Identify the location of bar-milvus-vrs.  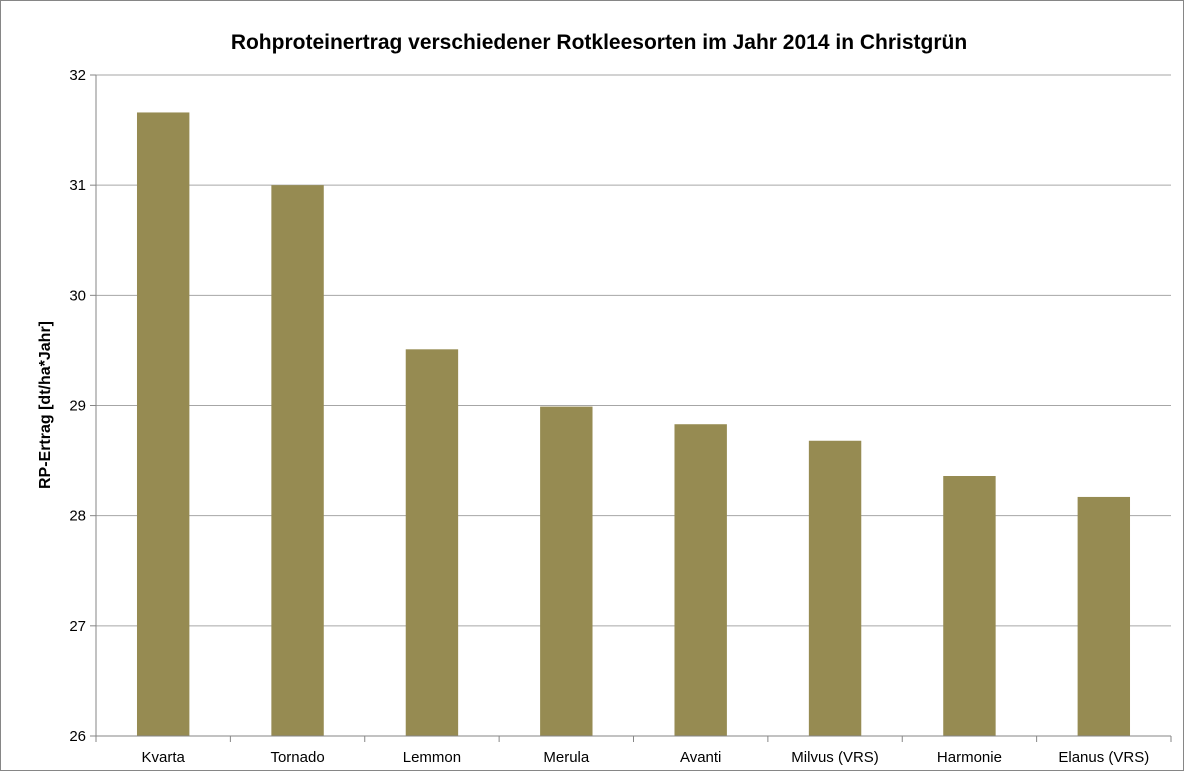
(835, 588).